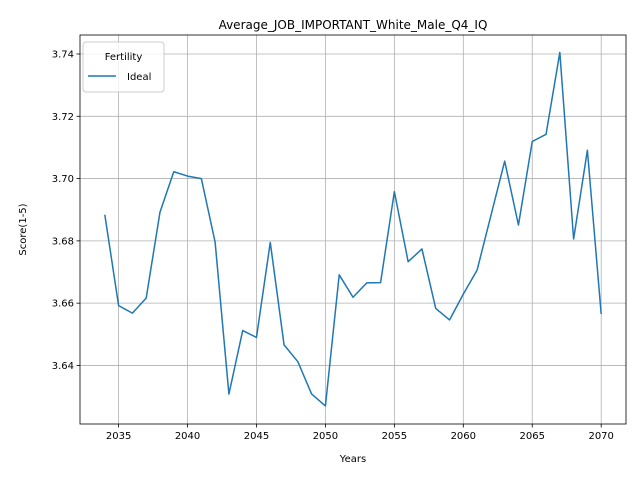 This screenshot has height=480, width=640. I want to click on chart-title: Average_JOB_IMPORTANT_White_Male_Q4_IQ, so click(353, 25).